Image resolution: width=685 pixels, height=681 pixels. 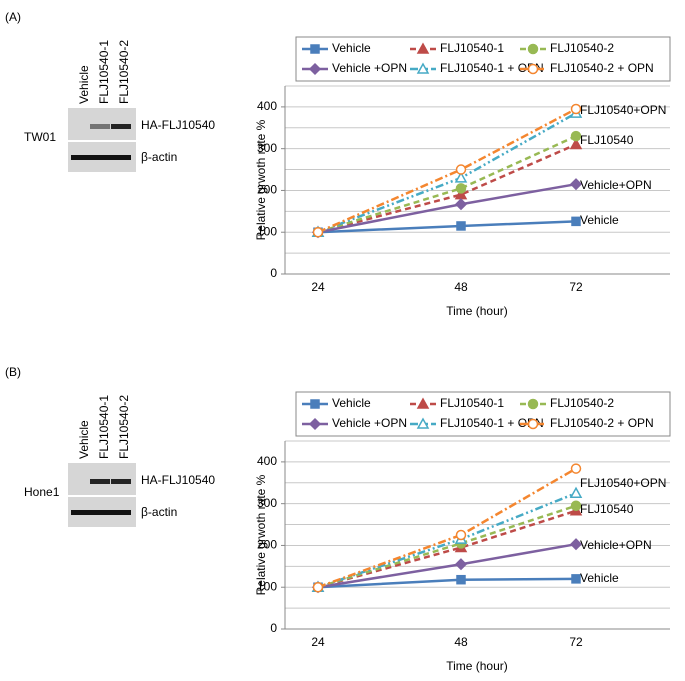 What do you see at coordinates (124, 72) in the screenshot?
I see `lane-label: FLJ10540-2` at bounding box center [124, 72].